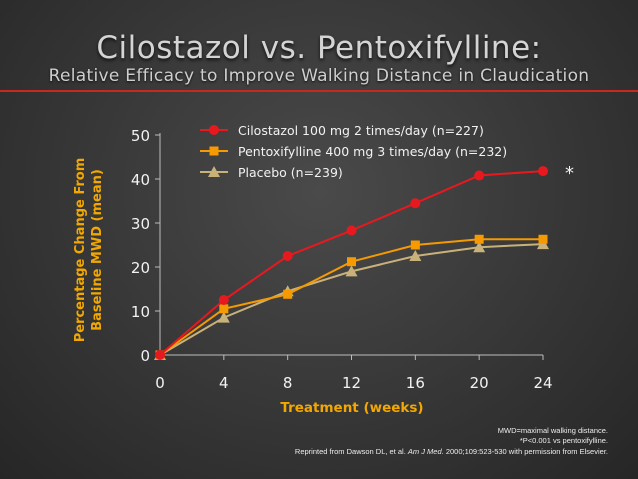 The width and height of the screenshot is (638, 479). I want to click on y-tick-label: 50, so click(140, 136).